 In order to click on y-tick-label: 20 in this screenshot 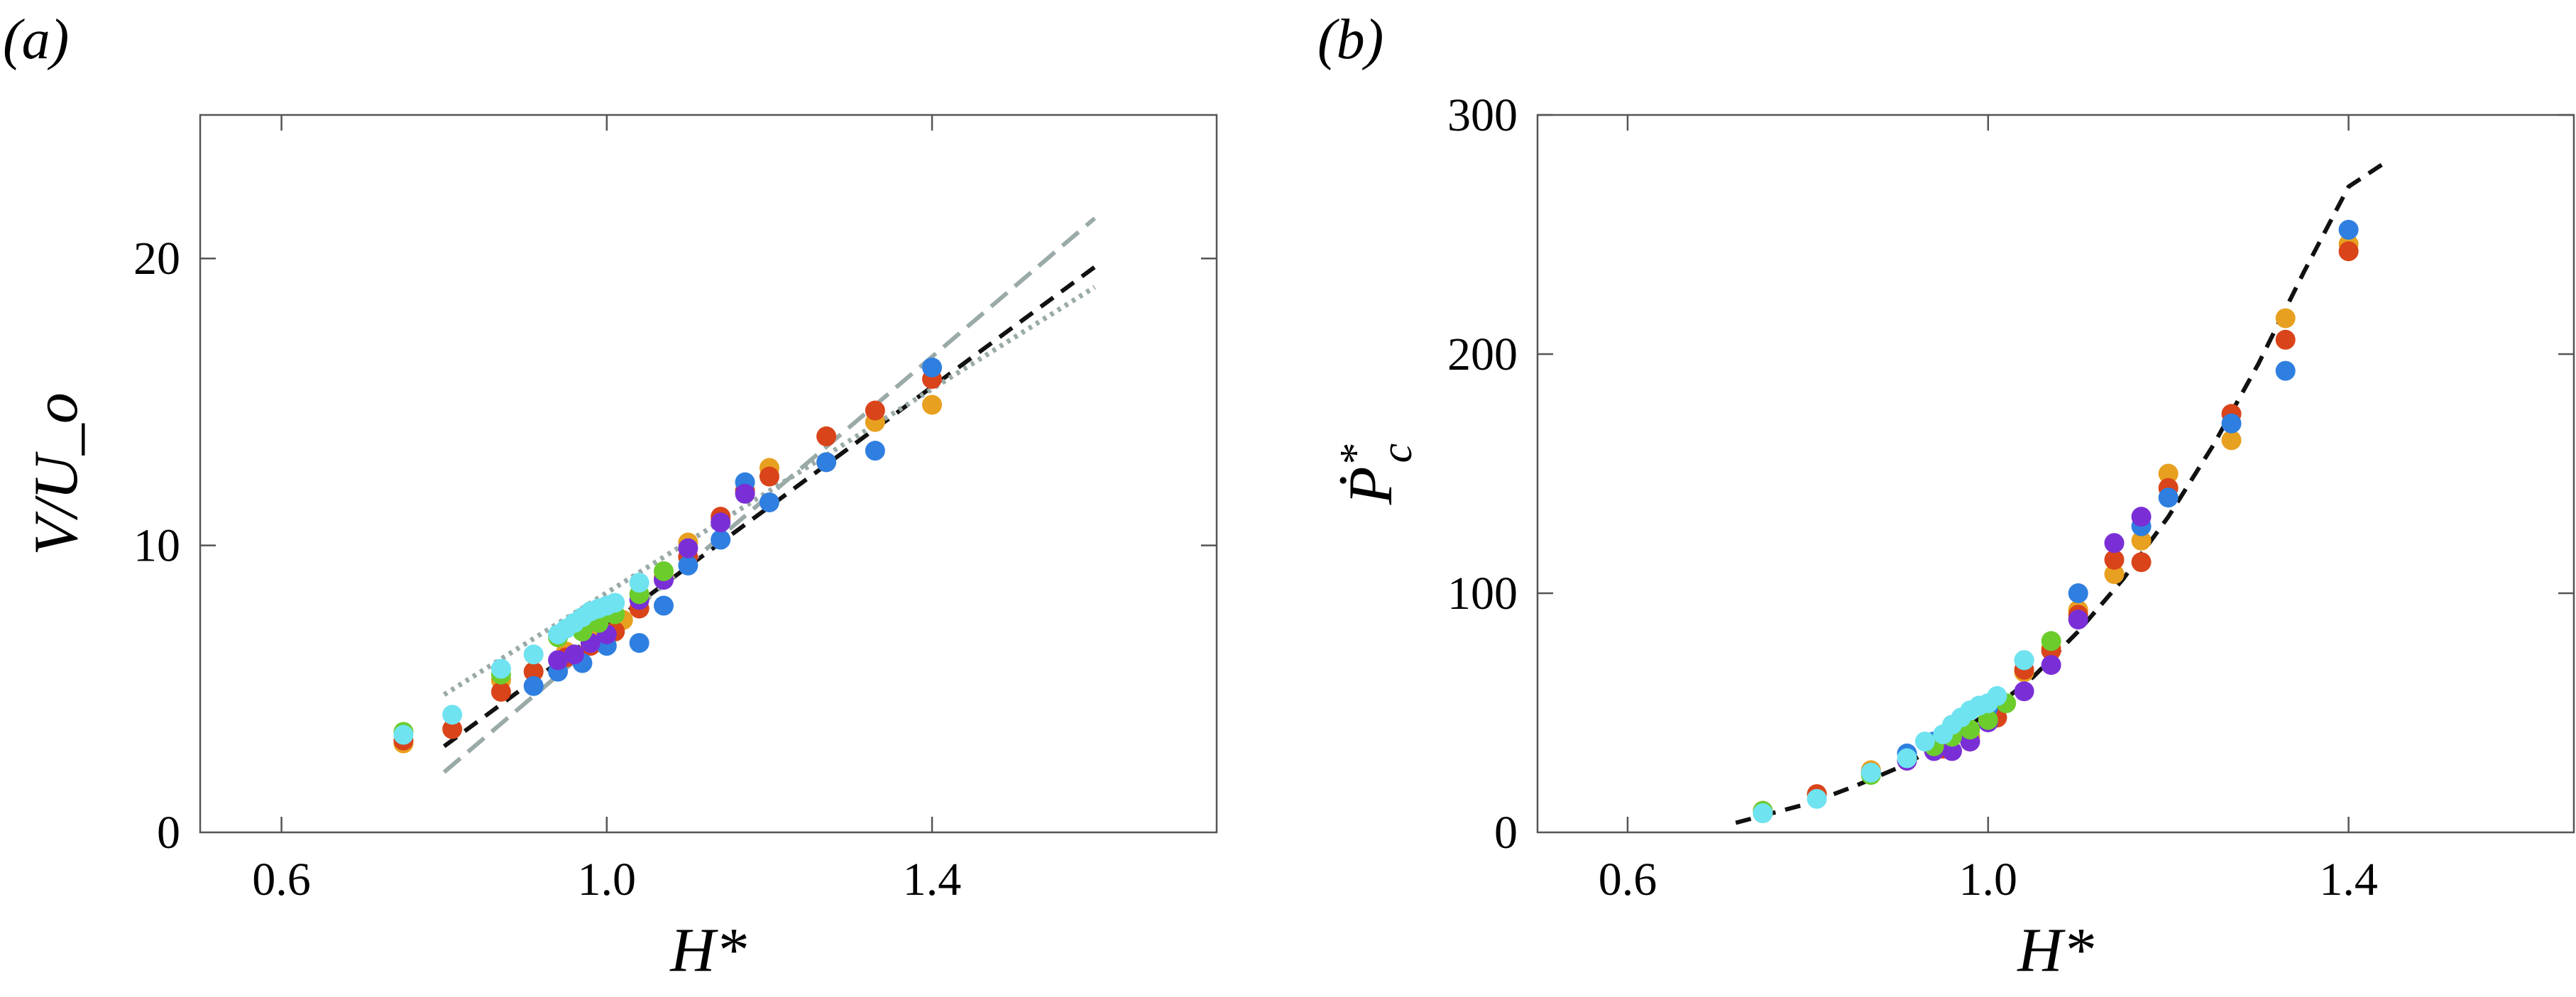, I will do `click(156, 259)`.